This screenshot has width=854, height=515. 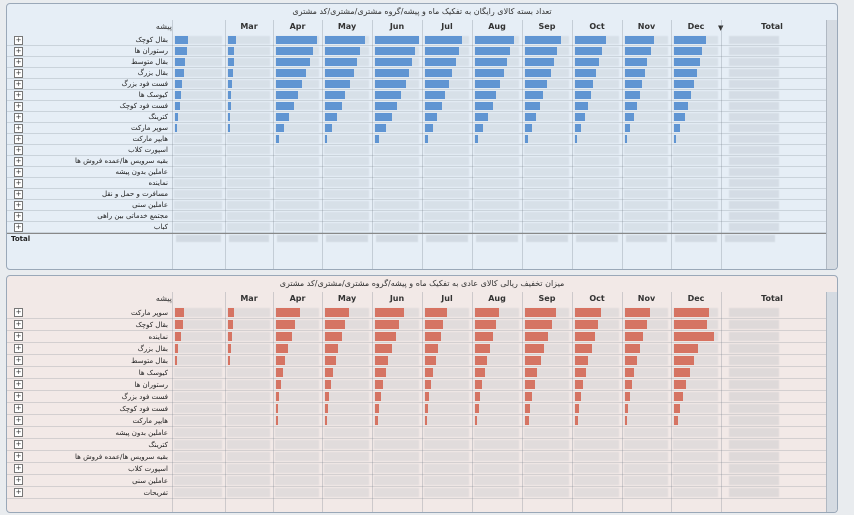 What do you see at coordinates (89, 227) in the screenshot?
I see `row-label-cell: + کباب` at bounding box center [89, 227].